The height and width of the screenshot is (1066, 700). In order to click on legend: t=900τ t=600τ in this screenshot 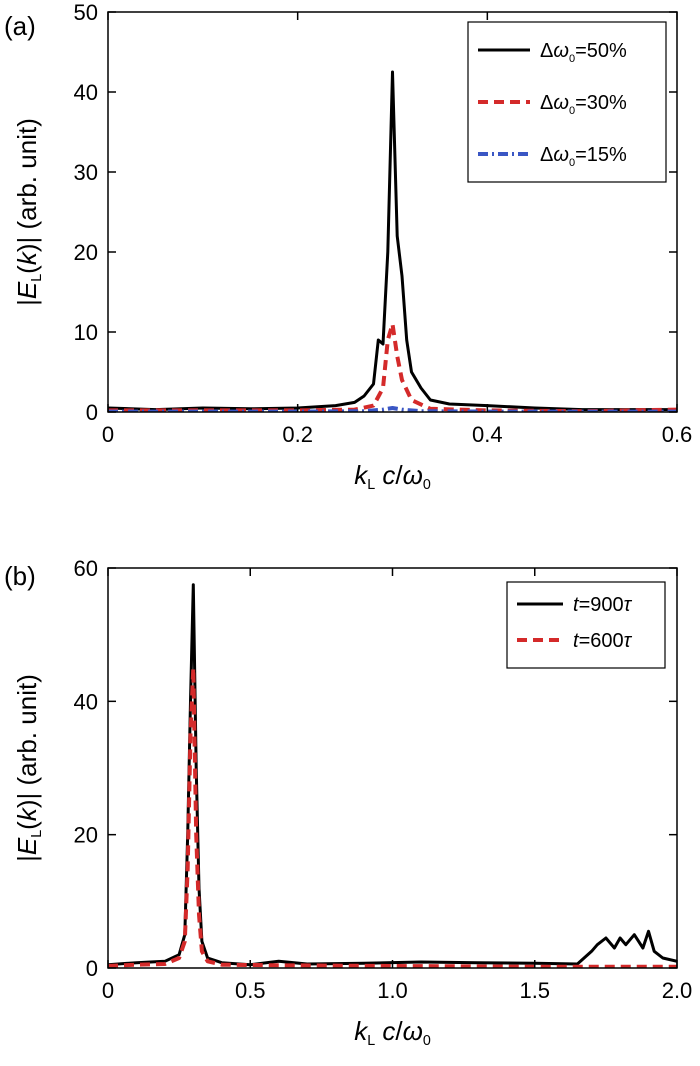, I will do `click(586, 625)`.